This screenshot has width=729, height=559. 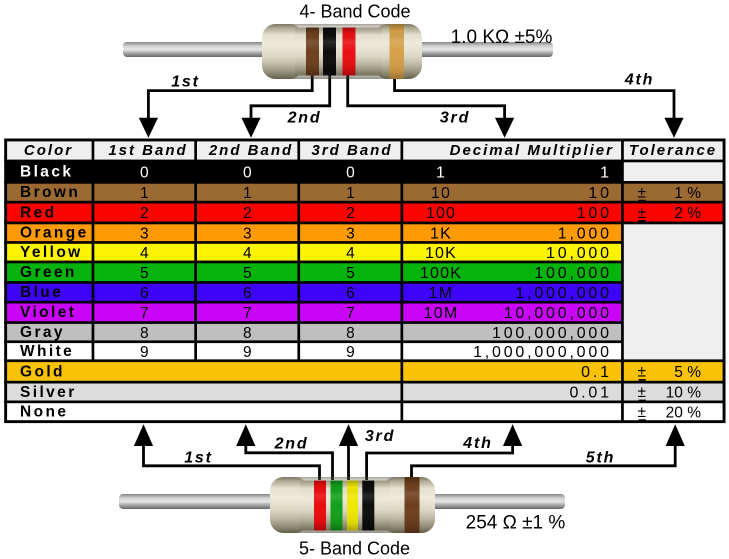 What do you see at coordinates (441, 313) in the screenshot?
I see `svg-text: 10M` at bounding box center [441, 313].